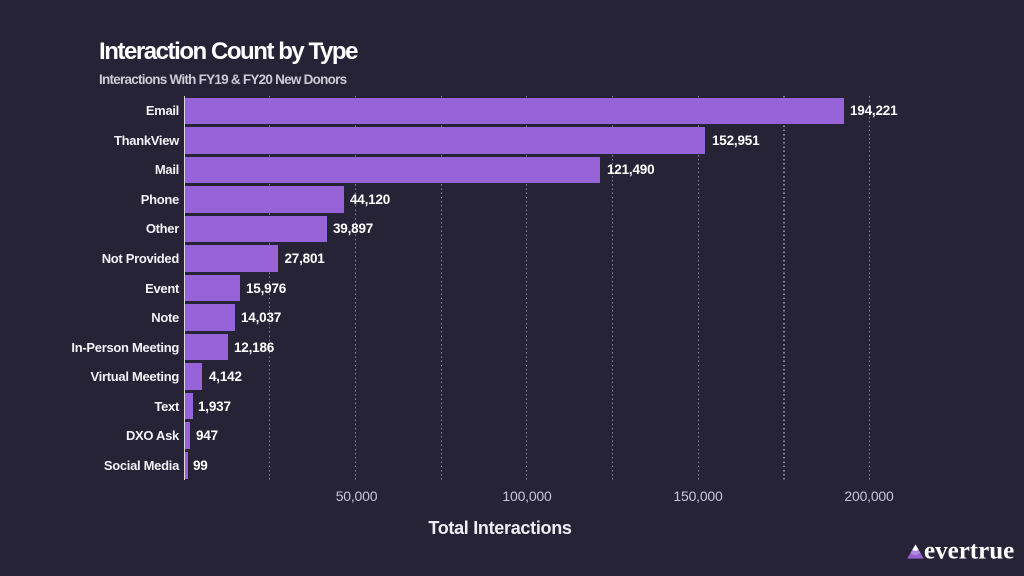  I want to click on svg-text: evertrue, so click(969, 552).